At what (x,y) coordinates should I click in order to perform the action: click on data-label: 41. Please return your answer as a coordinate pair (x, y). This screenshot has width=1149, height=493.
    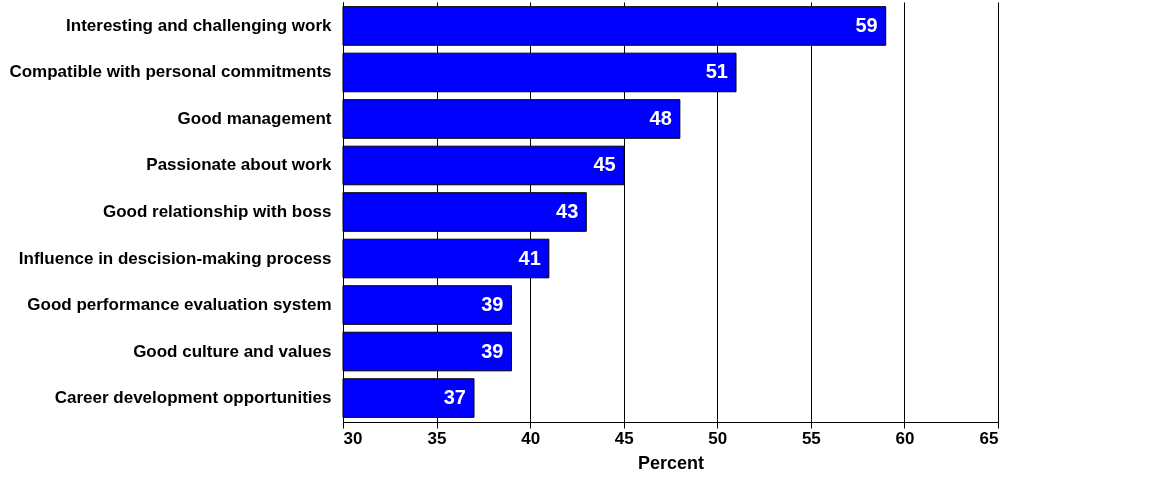
    Looking at the image, I should click on (529, 257).